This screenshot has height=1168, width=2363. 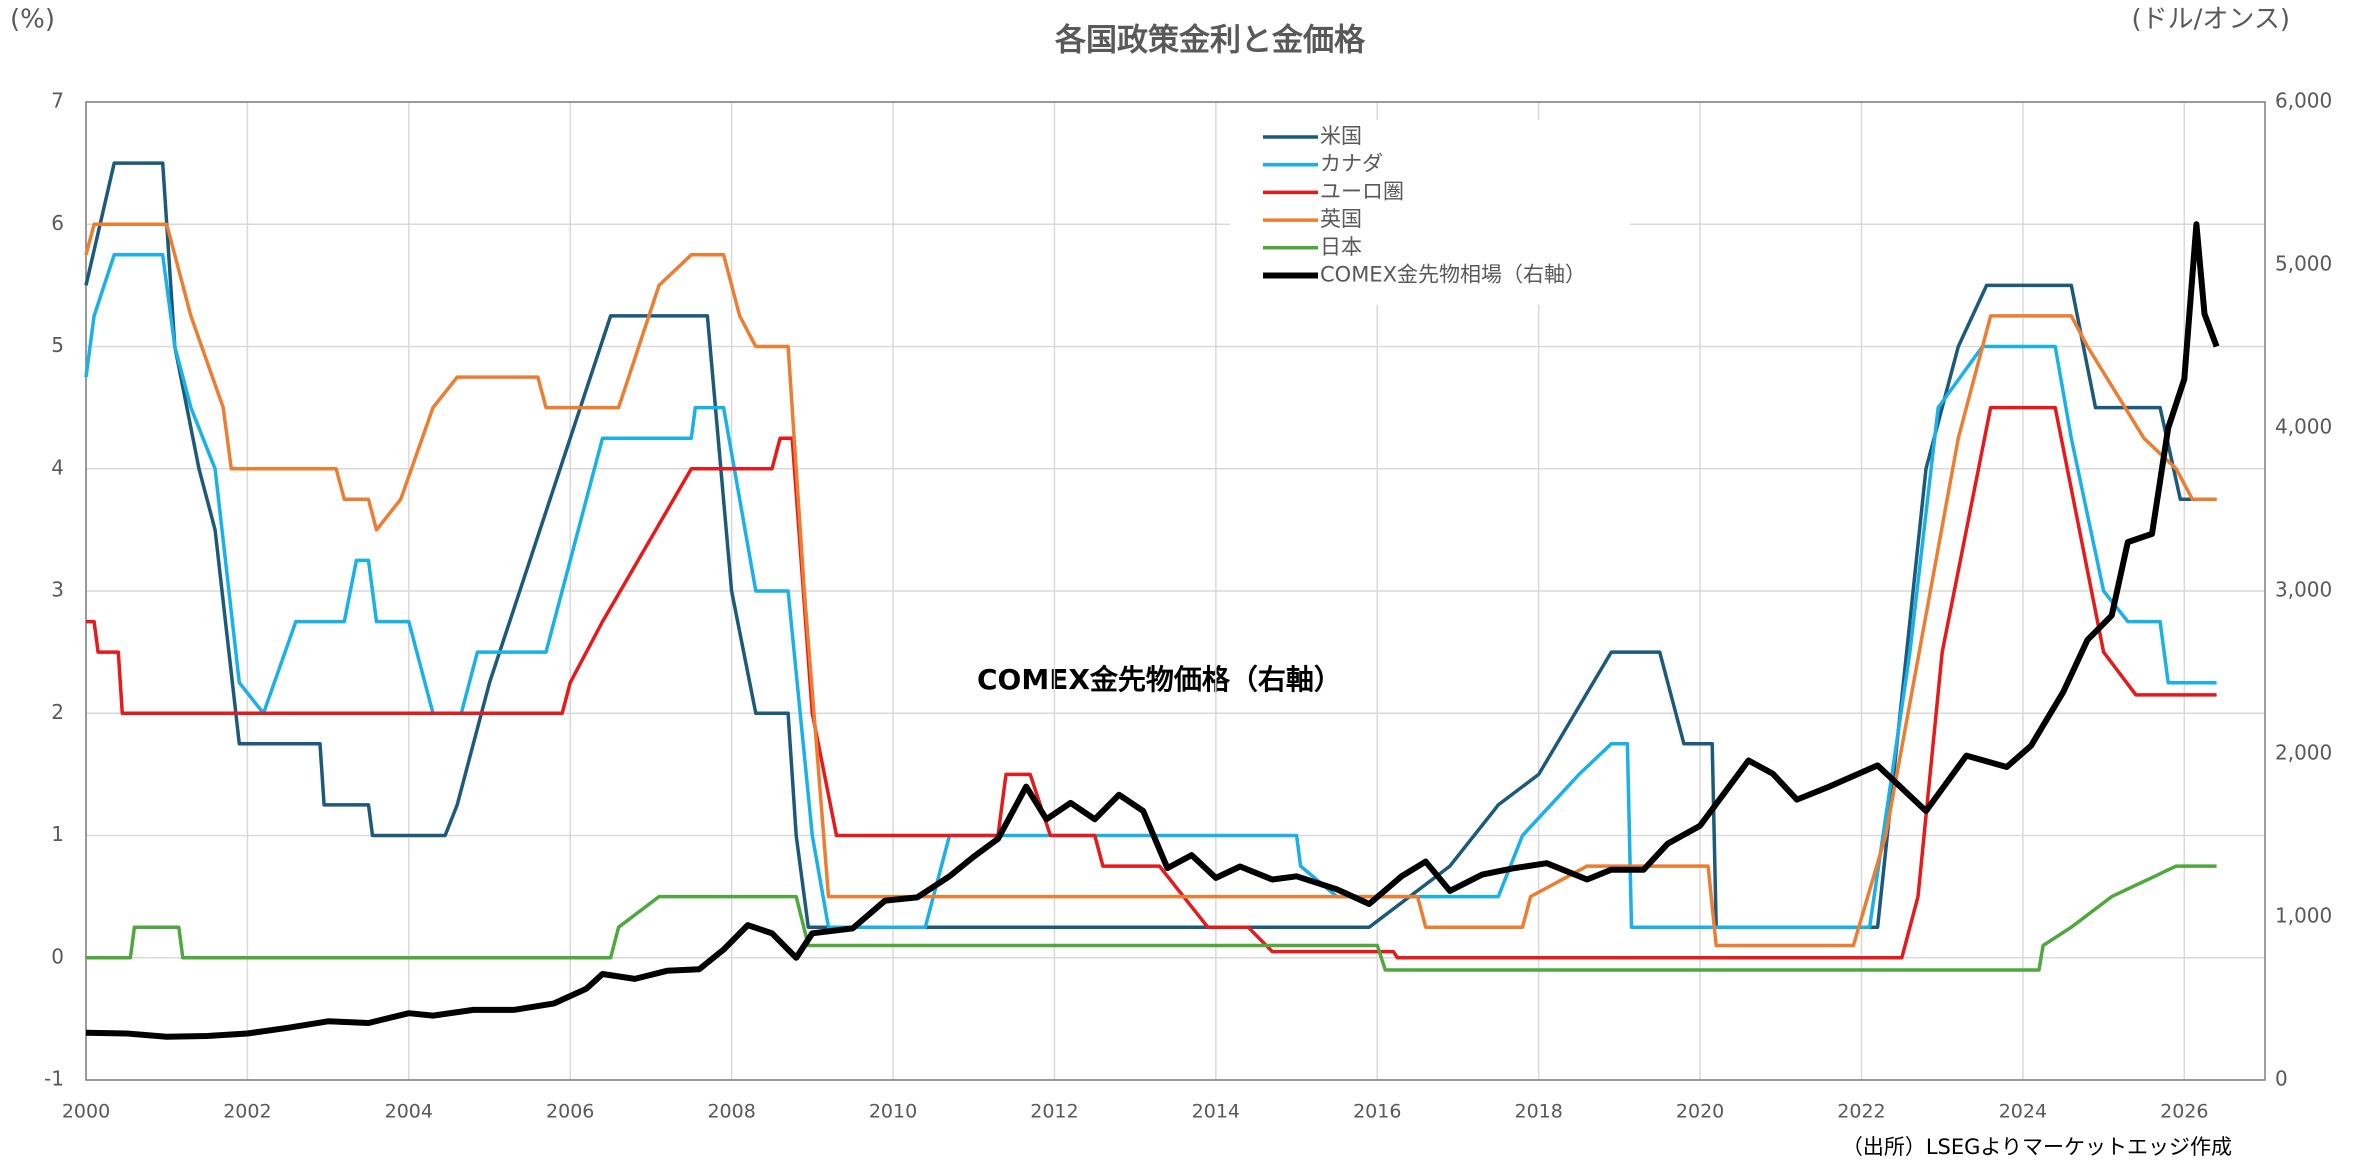 What do you see at coordinates (893, 1112) in the screenshot?
I see `x-tick-label: 2010` at bounding box center [893, 1112].